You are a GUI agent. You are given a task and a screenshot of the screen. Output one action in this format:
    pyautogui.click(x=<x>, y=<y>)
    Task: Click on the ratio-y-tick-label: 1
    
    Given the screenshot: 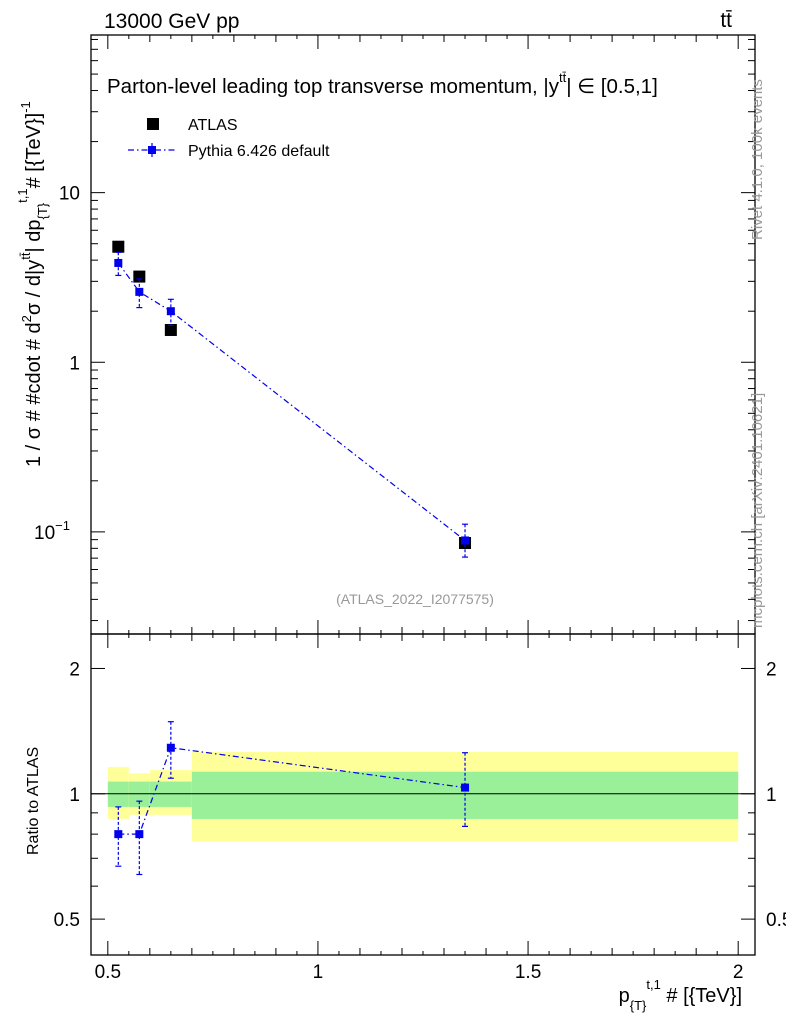 What is the action you would take?
    pyautogui.click(x=74, y=795)
    